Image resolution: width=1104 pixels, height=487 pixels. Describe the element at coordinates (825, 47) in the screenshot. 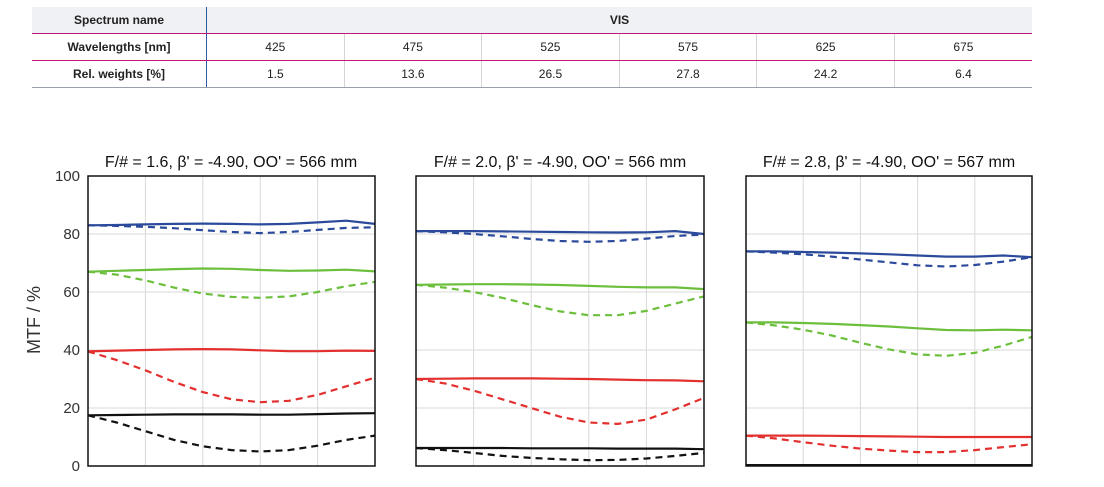

I see `wavelength-cell: 625` at that location.